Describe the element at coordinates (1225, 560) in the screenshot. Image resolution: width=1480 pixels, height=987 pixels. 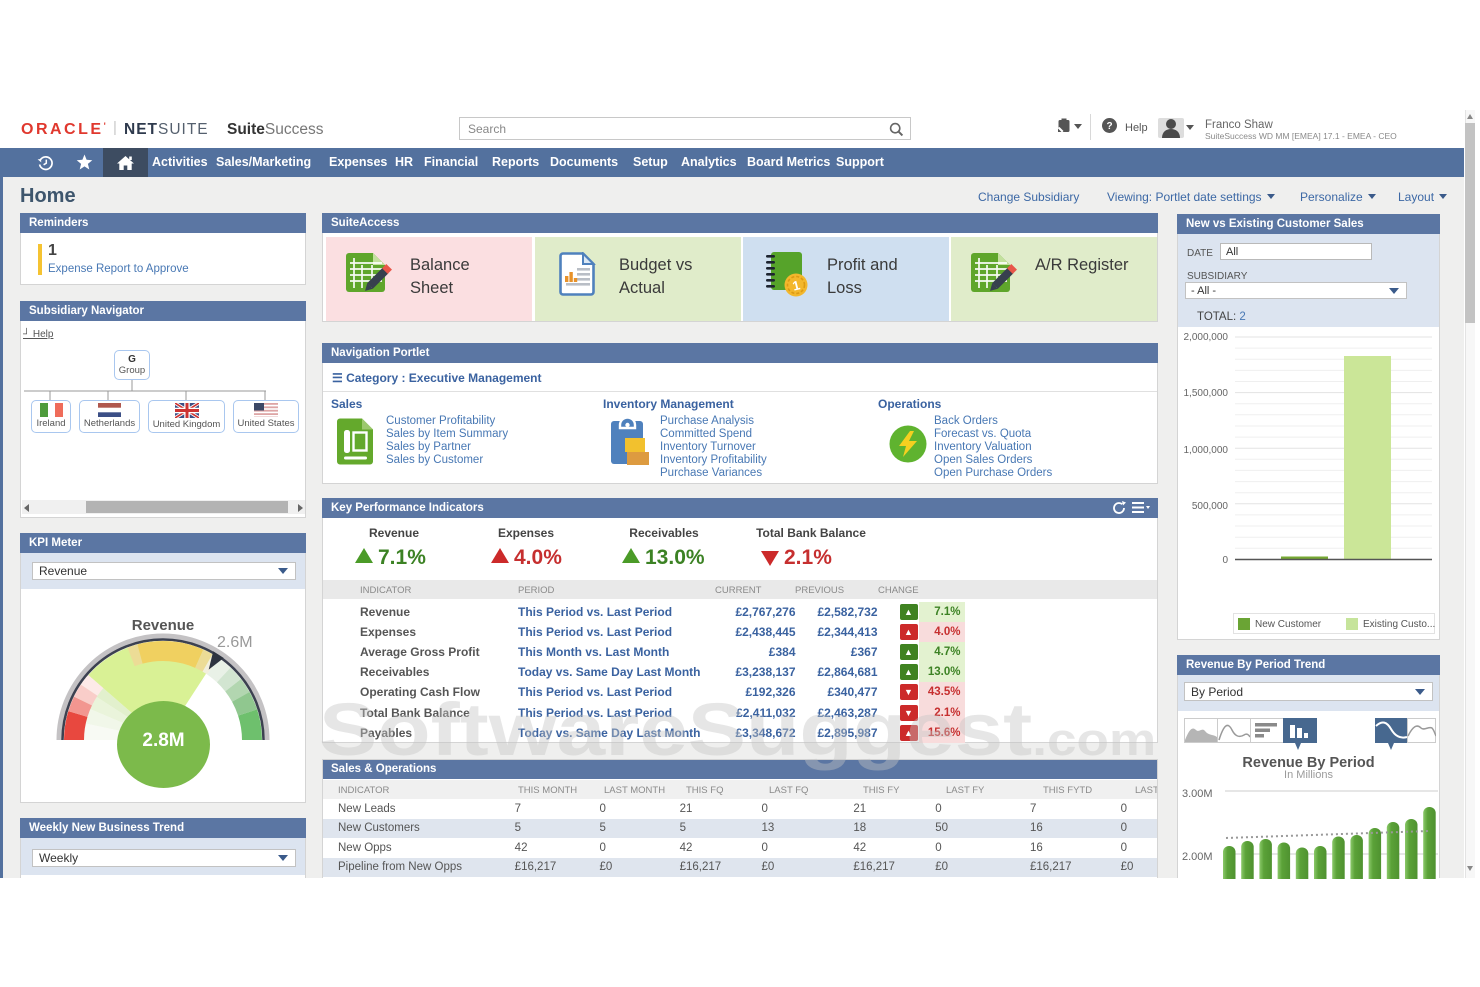
I see `svg-text: 0` at that location.